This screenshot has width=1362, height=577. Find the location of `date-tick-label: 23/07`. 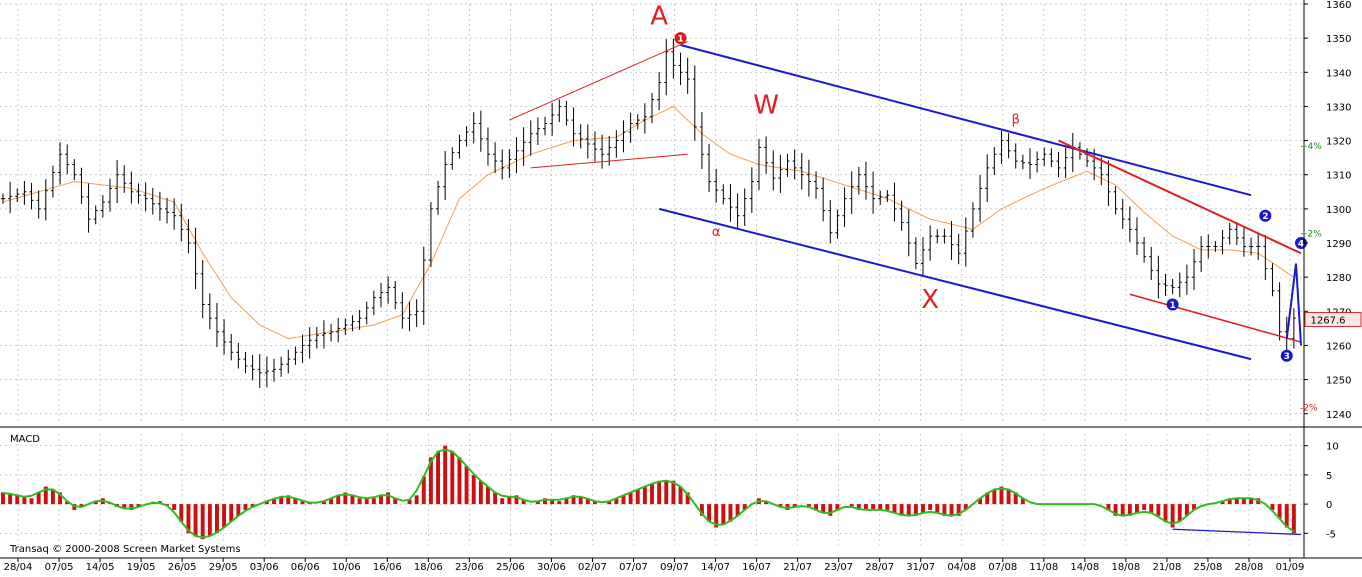

date-tick-label: 23/07 is located at coordinates (838, 567).